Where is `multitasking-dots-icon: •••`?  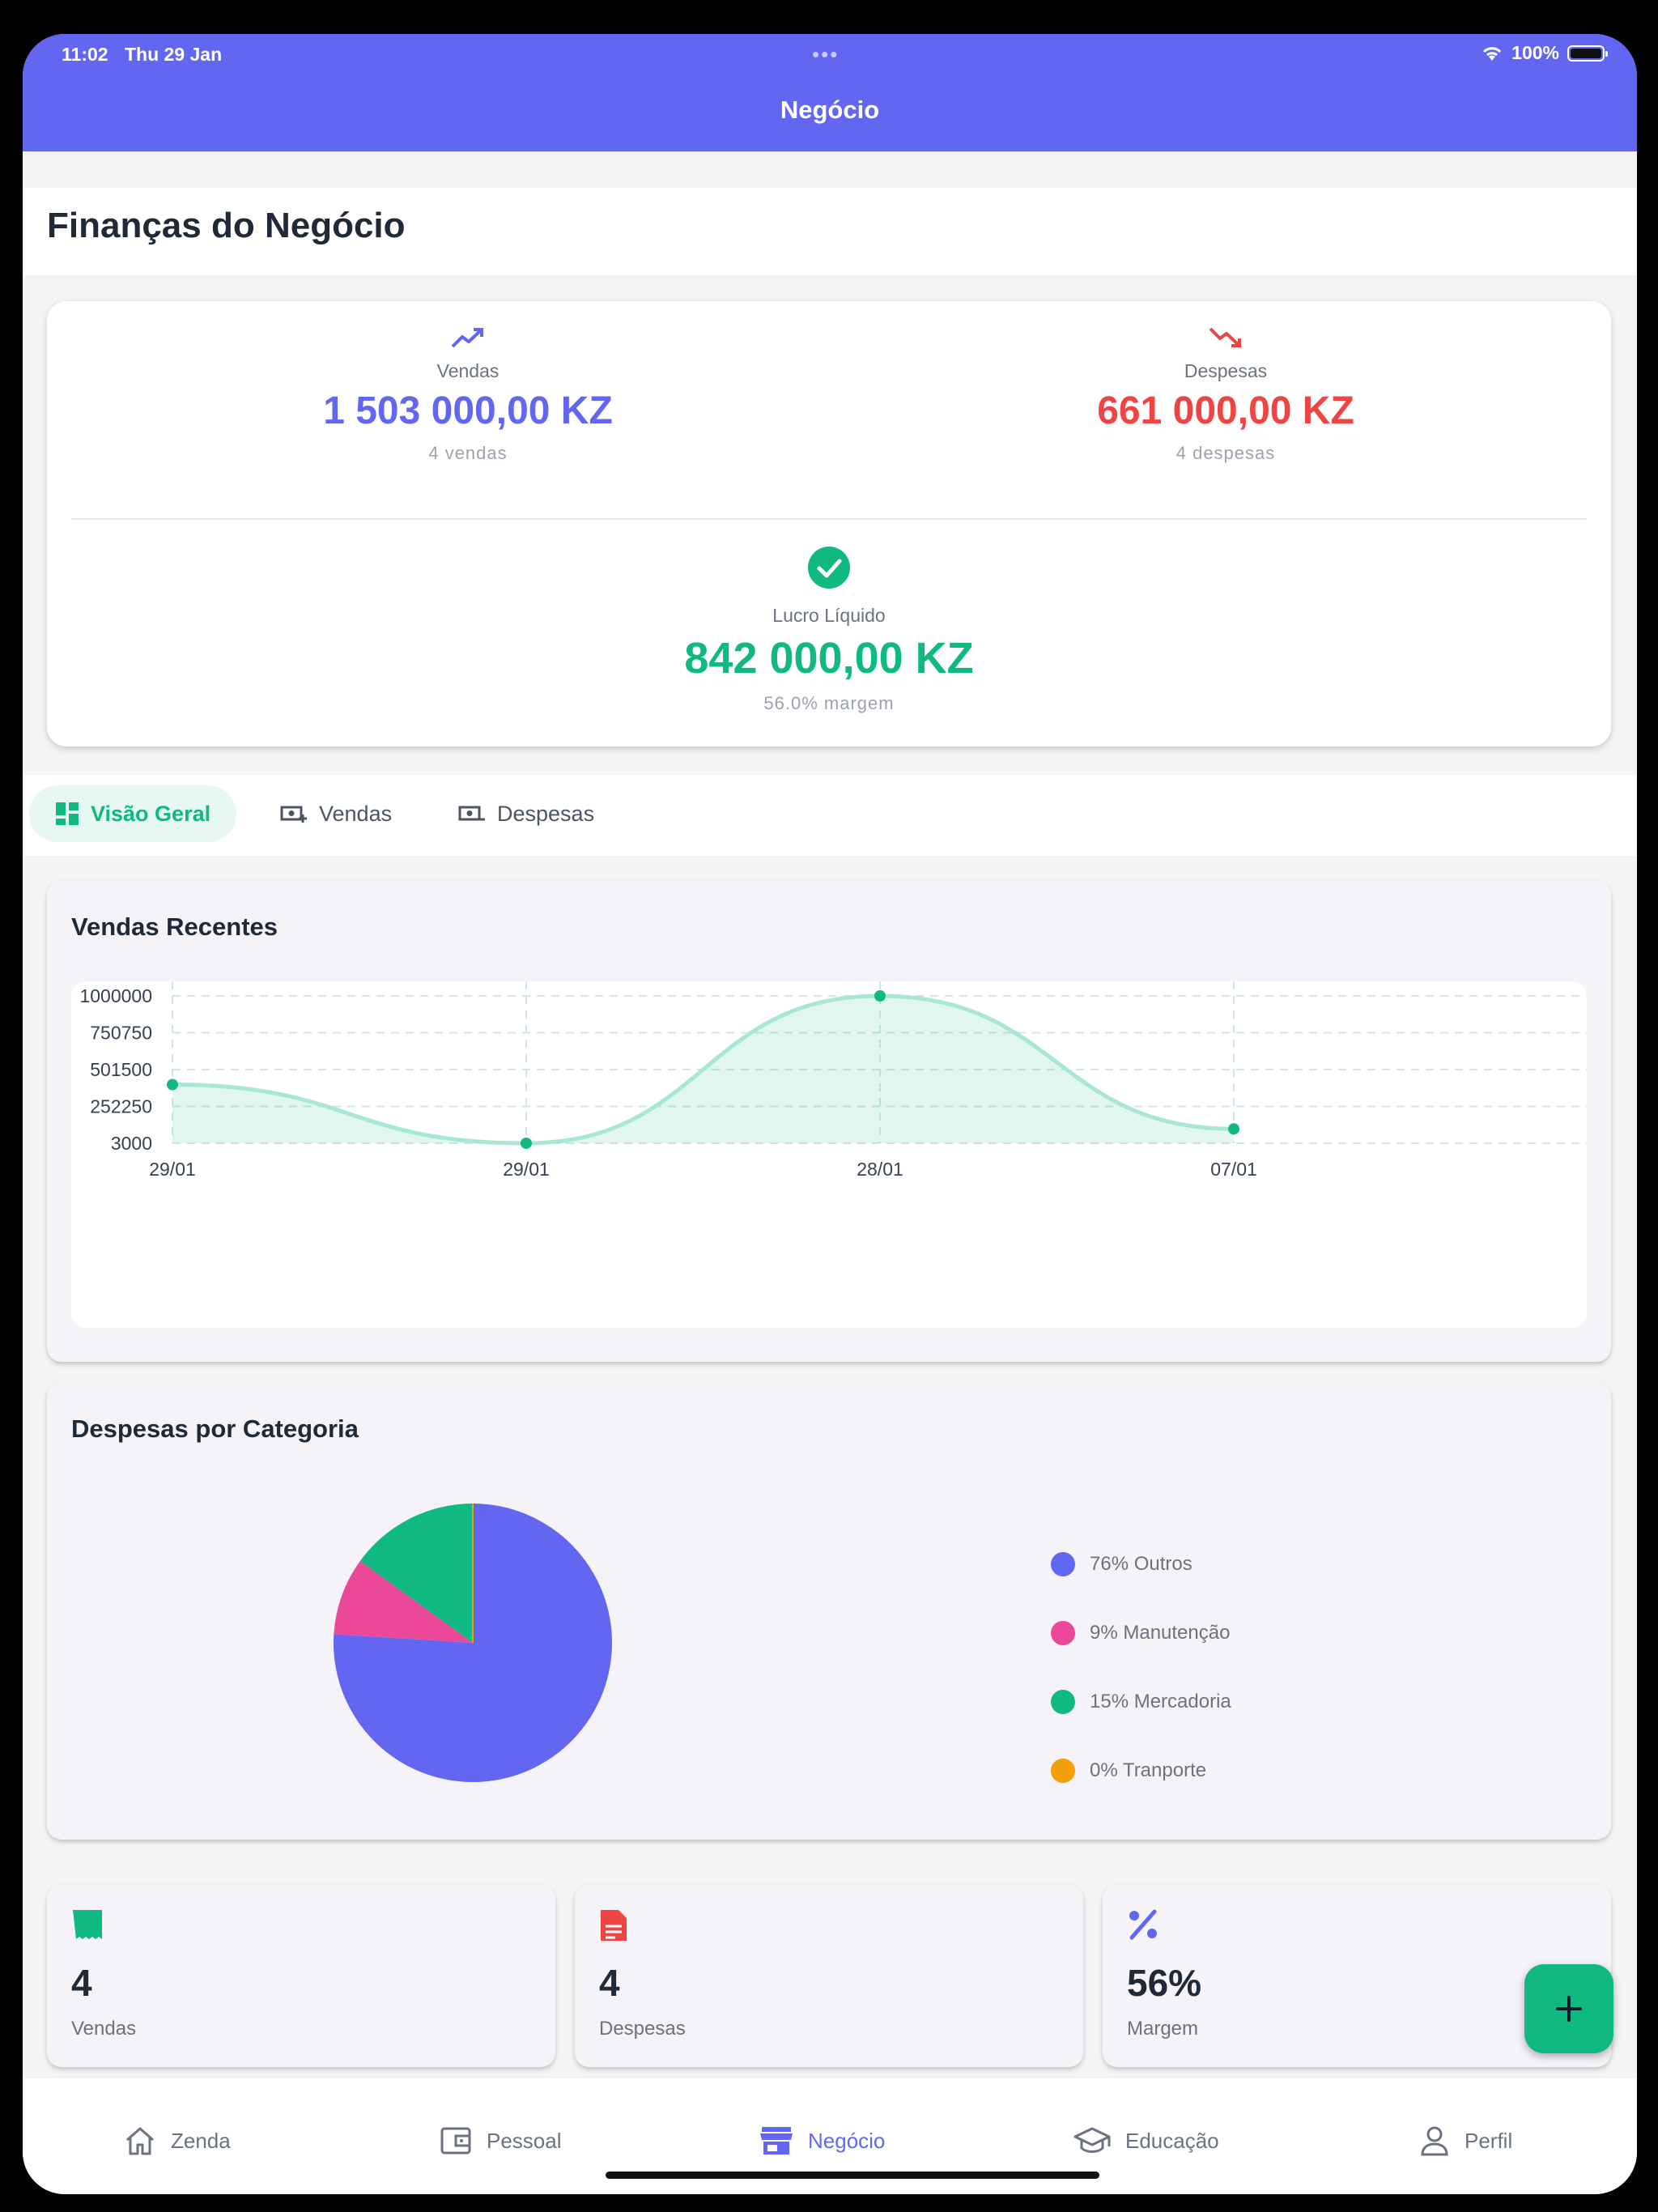
multitasking-dots-icon: ••• is located at coordinates (826, 54).